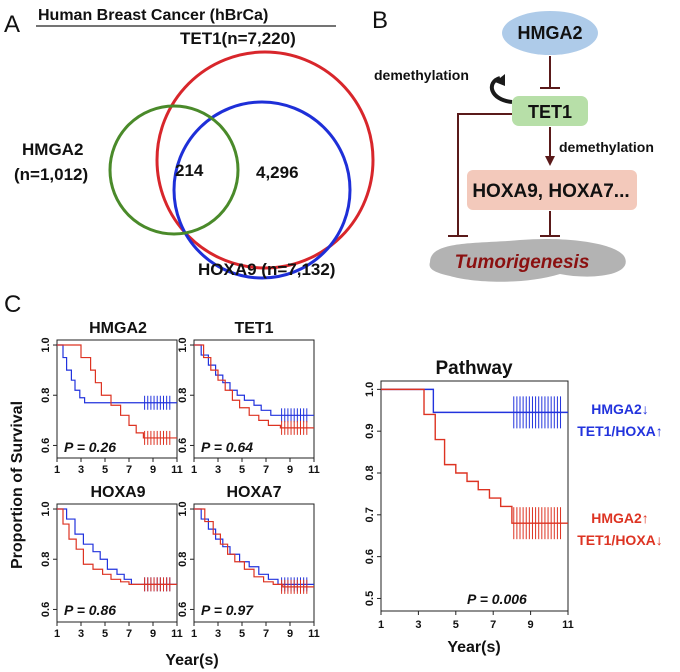  What do you see at coordinates (189, 170) in the screenshot?
I see `venn-overlap-all: 214` at bounding box center [189, 170].